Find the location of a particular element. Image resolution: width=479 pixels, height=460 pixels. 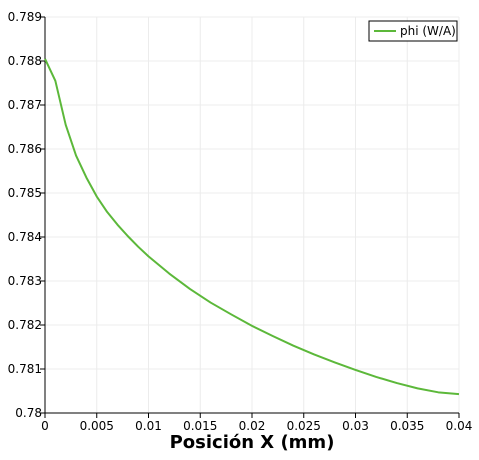

y-tick-label: 0.78 is located at coordinates (28, 413).